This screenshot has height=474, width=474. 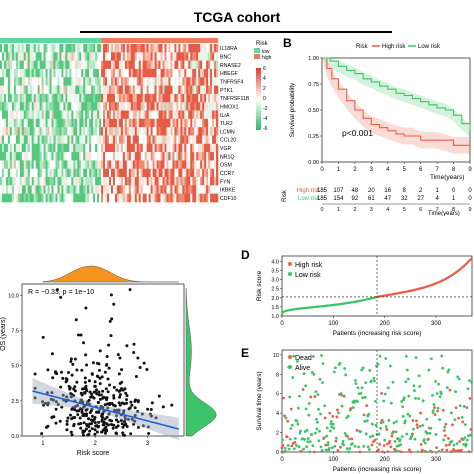 What do you see at coordinates (15, 367) in the screenshot?
I see `corr-ytick-label: 5.0` at bounding box center [15, 367].